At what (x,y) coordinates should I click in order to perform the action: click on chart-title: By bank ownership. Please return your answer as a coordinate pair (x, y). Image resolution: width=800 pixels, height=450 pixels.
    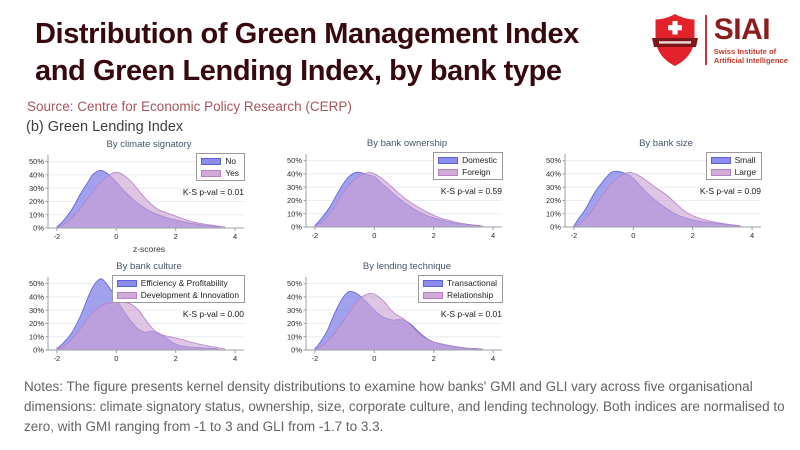
    Looking at the image, I should click on (407, 143).